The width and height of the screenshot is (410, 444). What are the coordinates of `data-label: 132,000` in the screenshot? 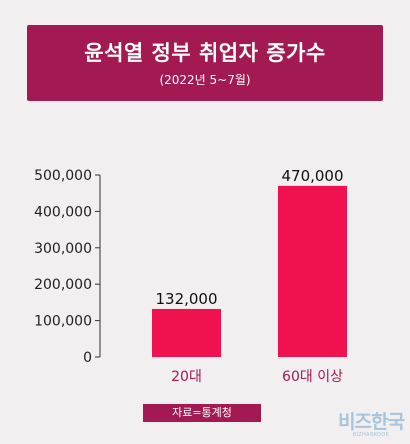 It's located at (186, 299).